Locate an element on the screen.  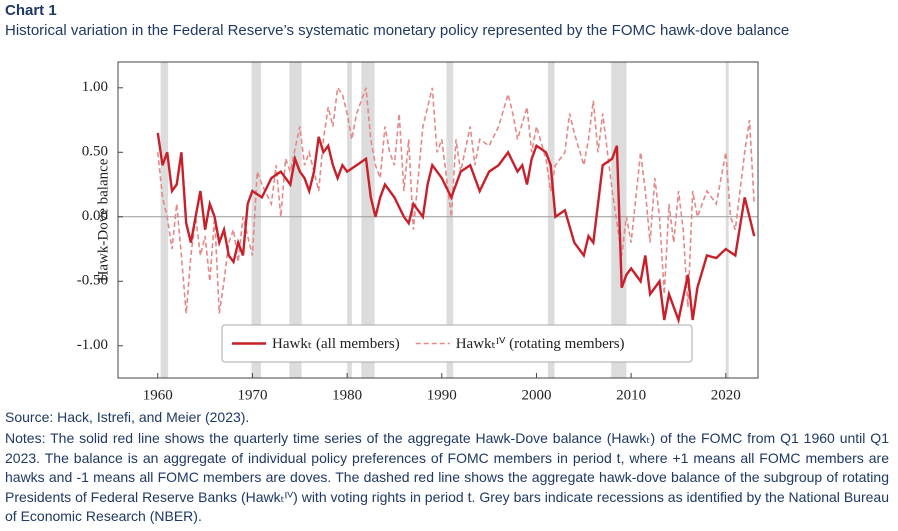
x-tick-label: 1980 is located at coordinates (347, 393).